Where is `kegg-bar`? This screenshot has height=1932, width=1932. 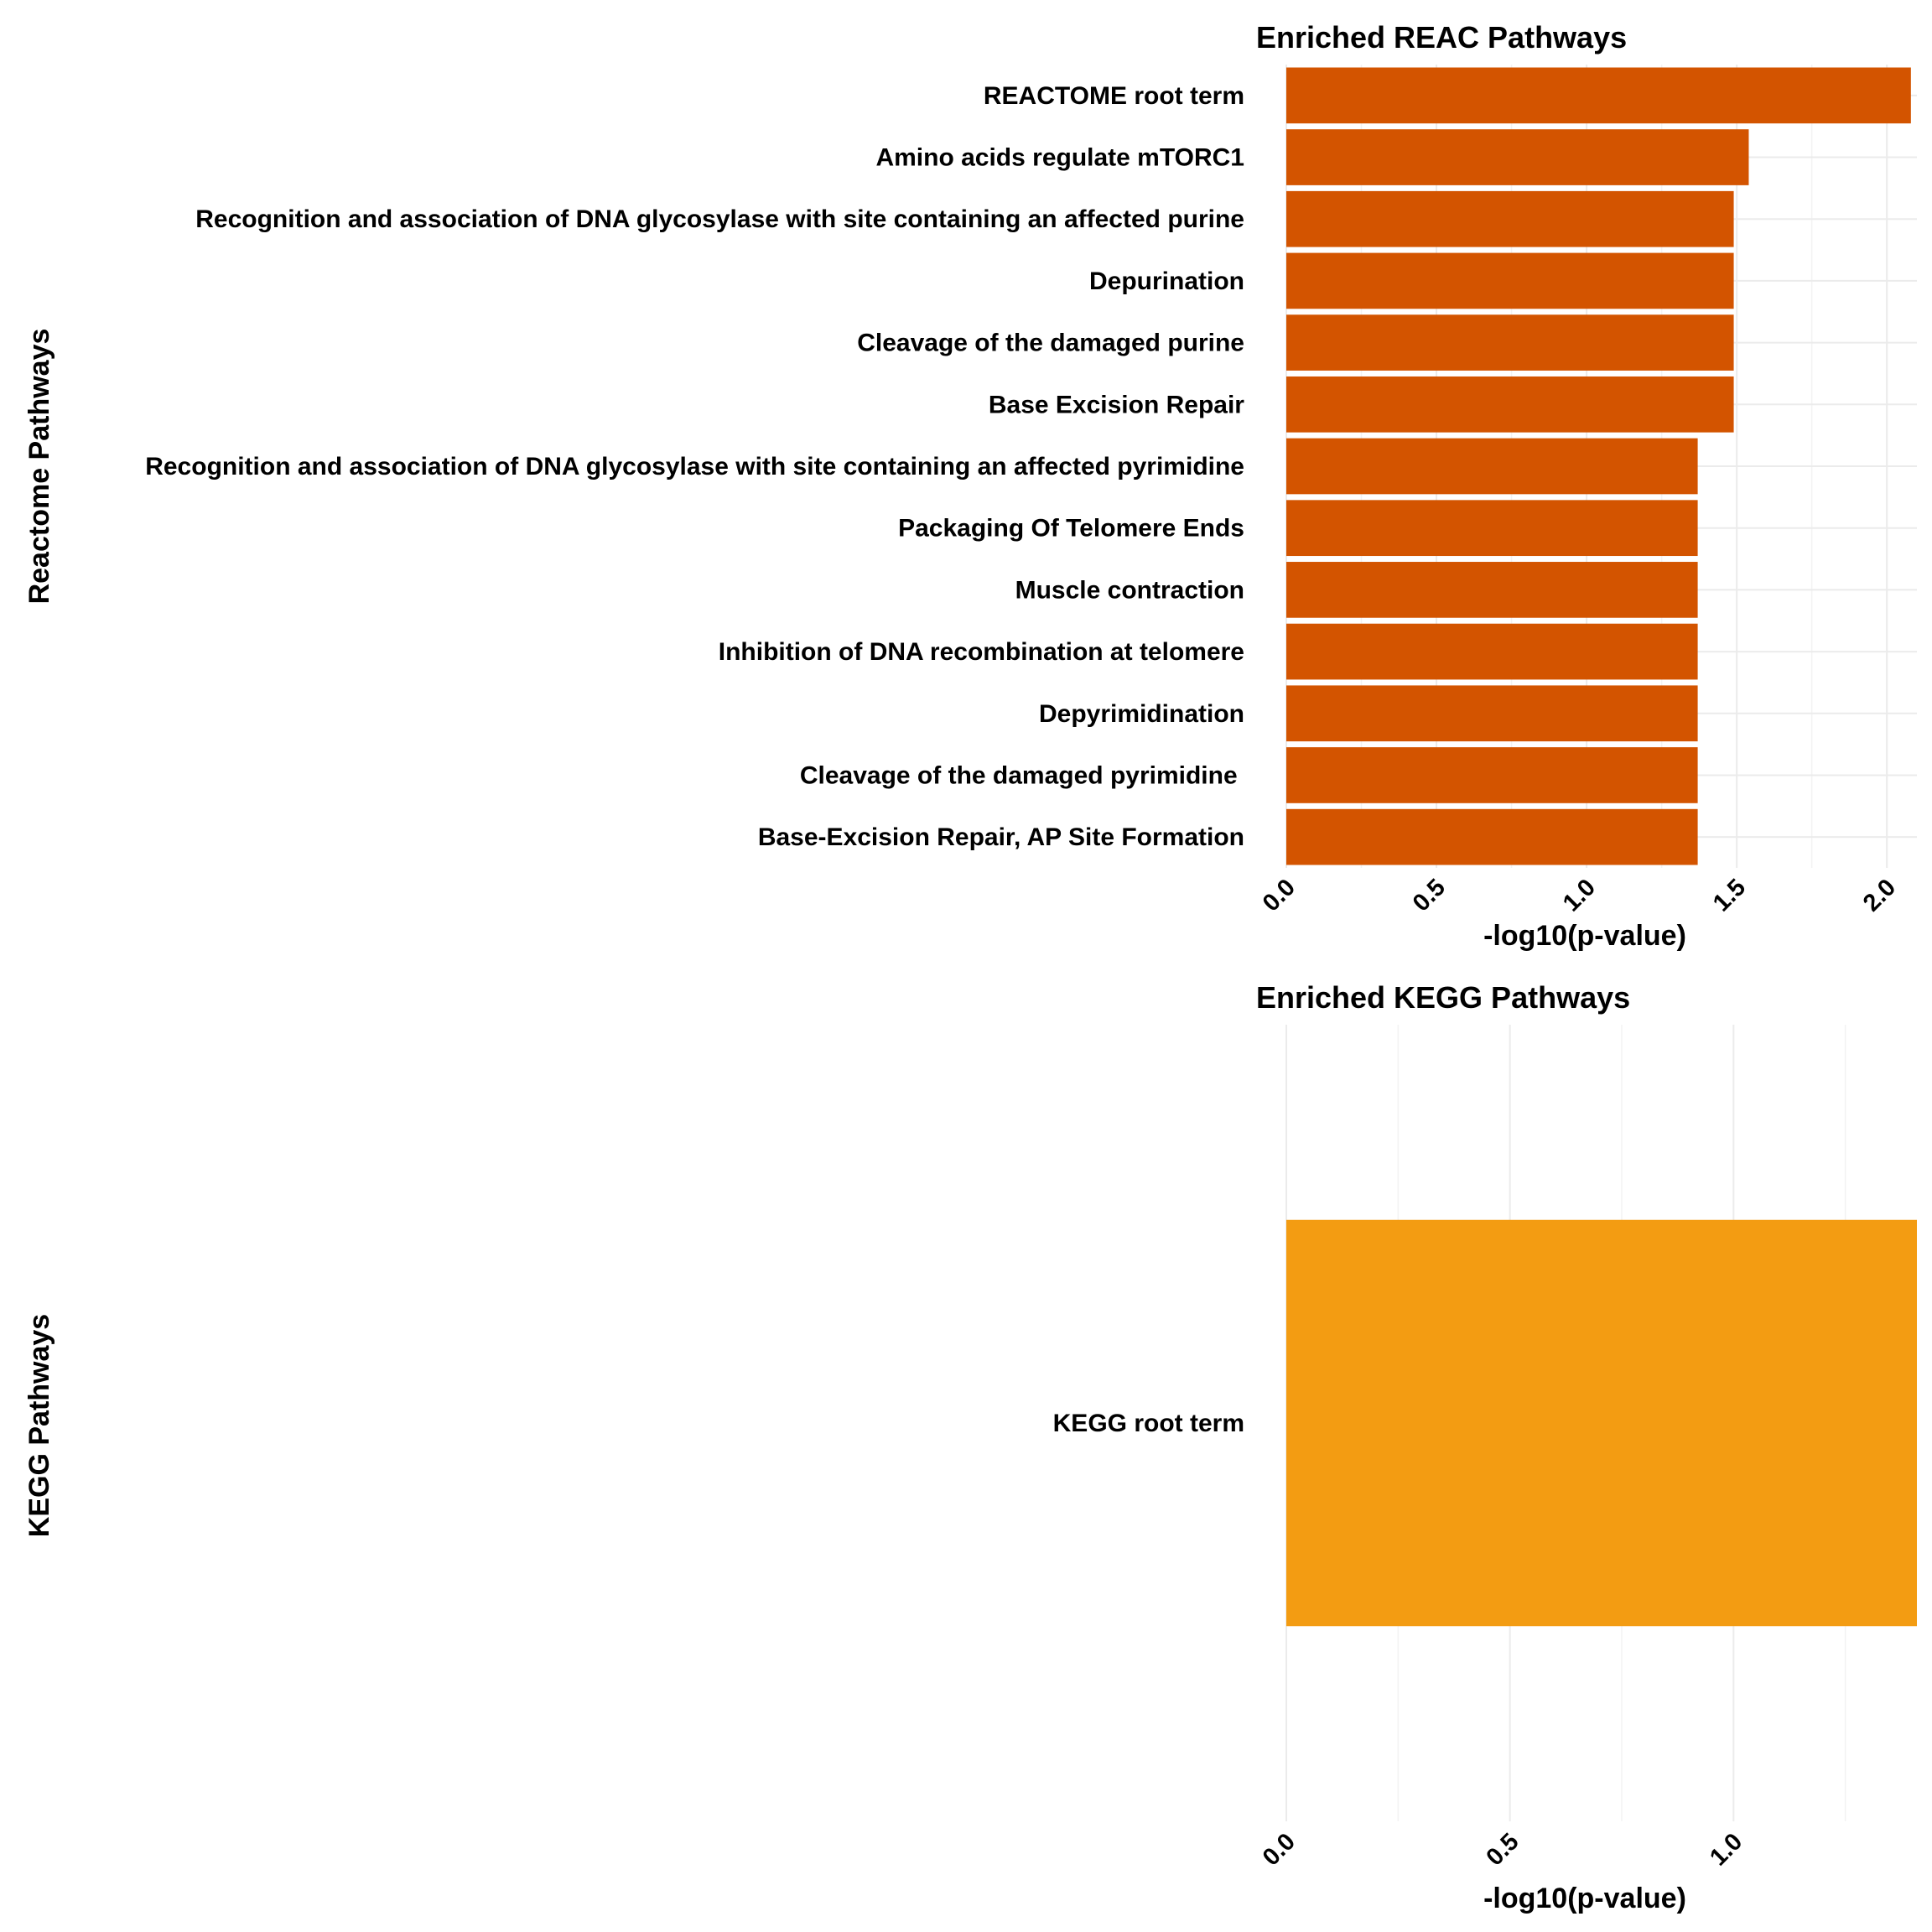 kegg-bar is located at coordinates (1601, 1423).